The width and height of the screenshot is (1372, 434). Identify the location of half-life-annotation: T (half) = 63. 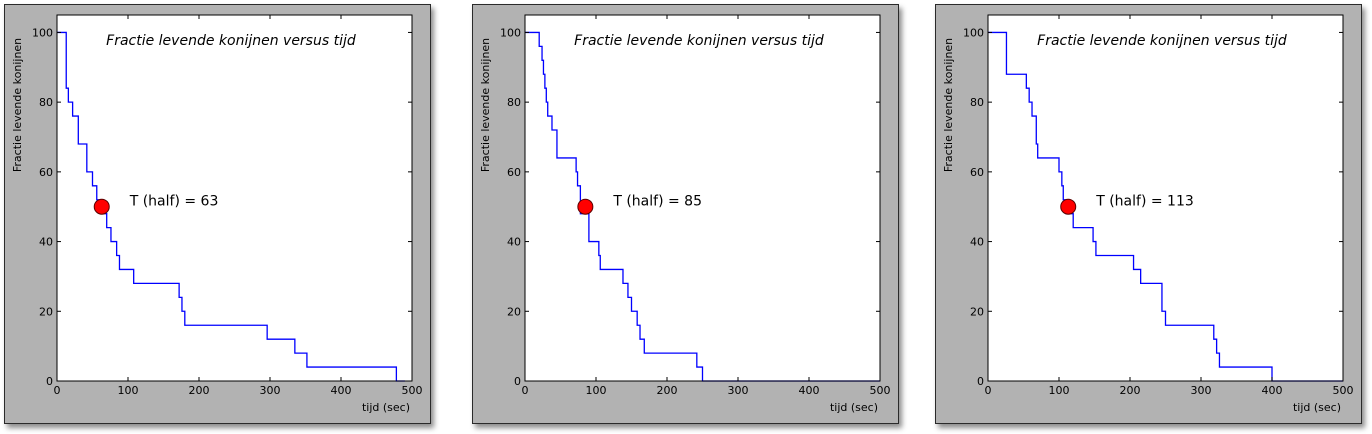
(174, 202).